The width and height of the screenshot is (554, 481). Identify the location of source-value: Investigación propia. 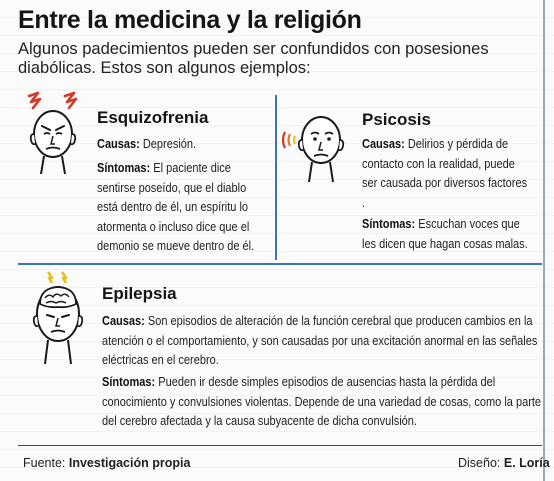
(129, 463).